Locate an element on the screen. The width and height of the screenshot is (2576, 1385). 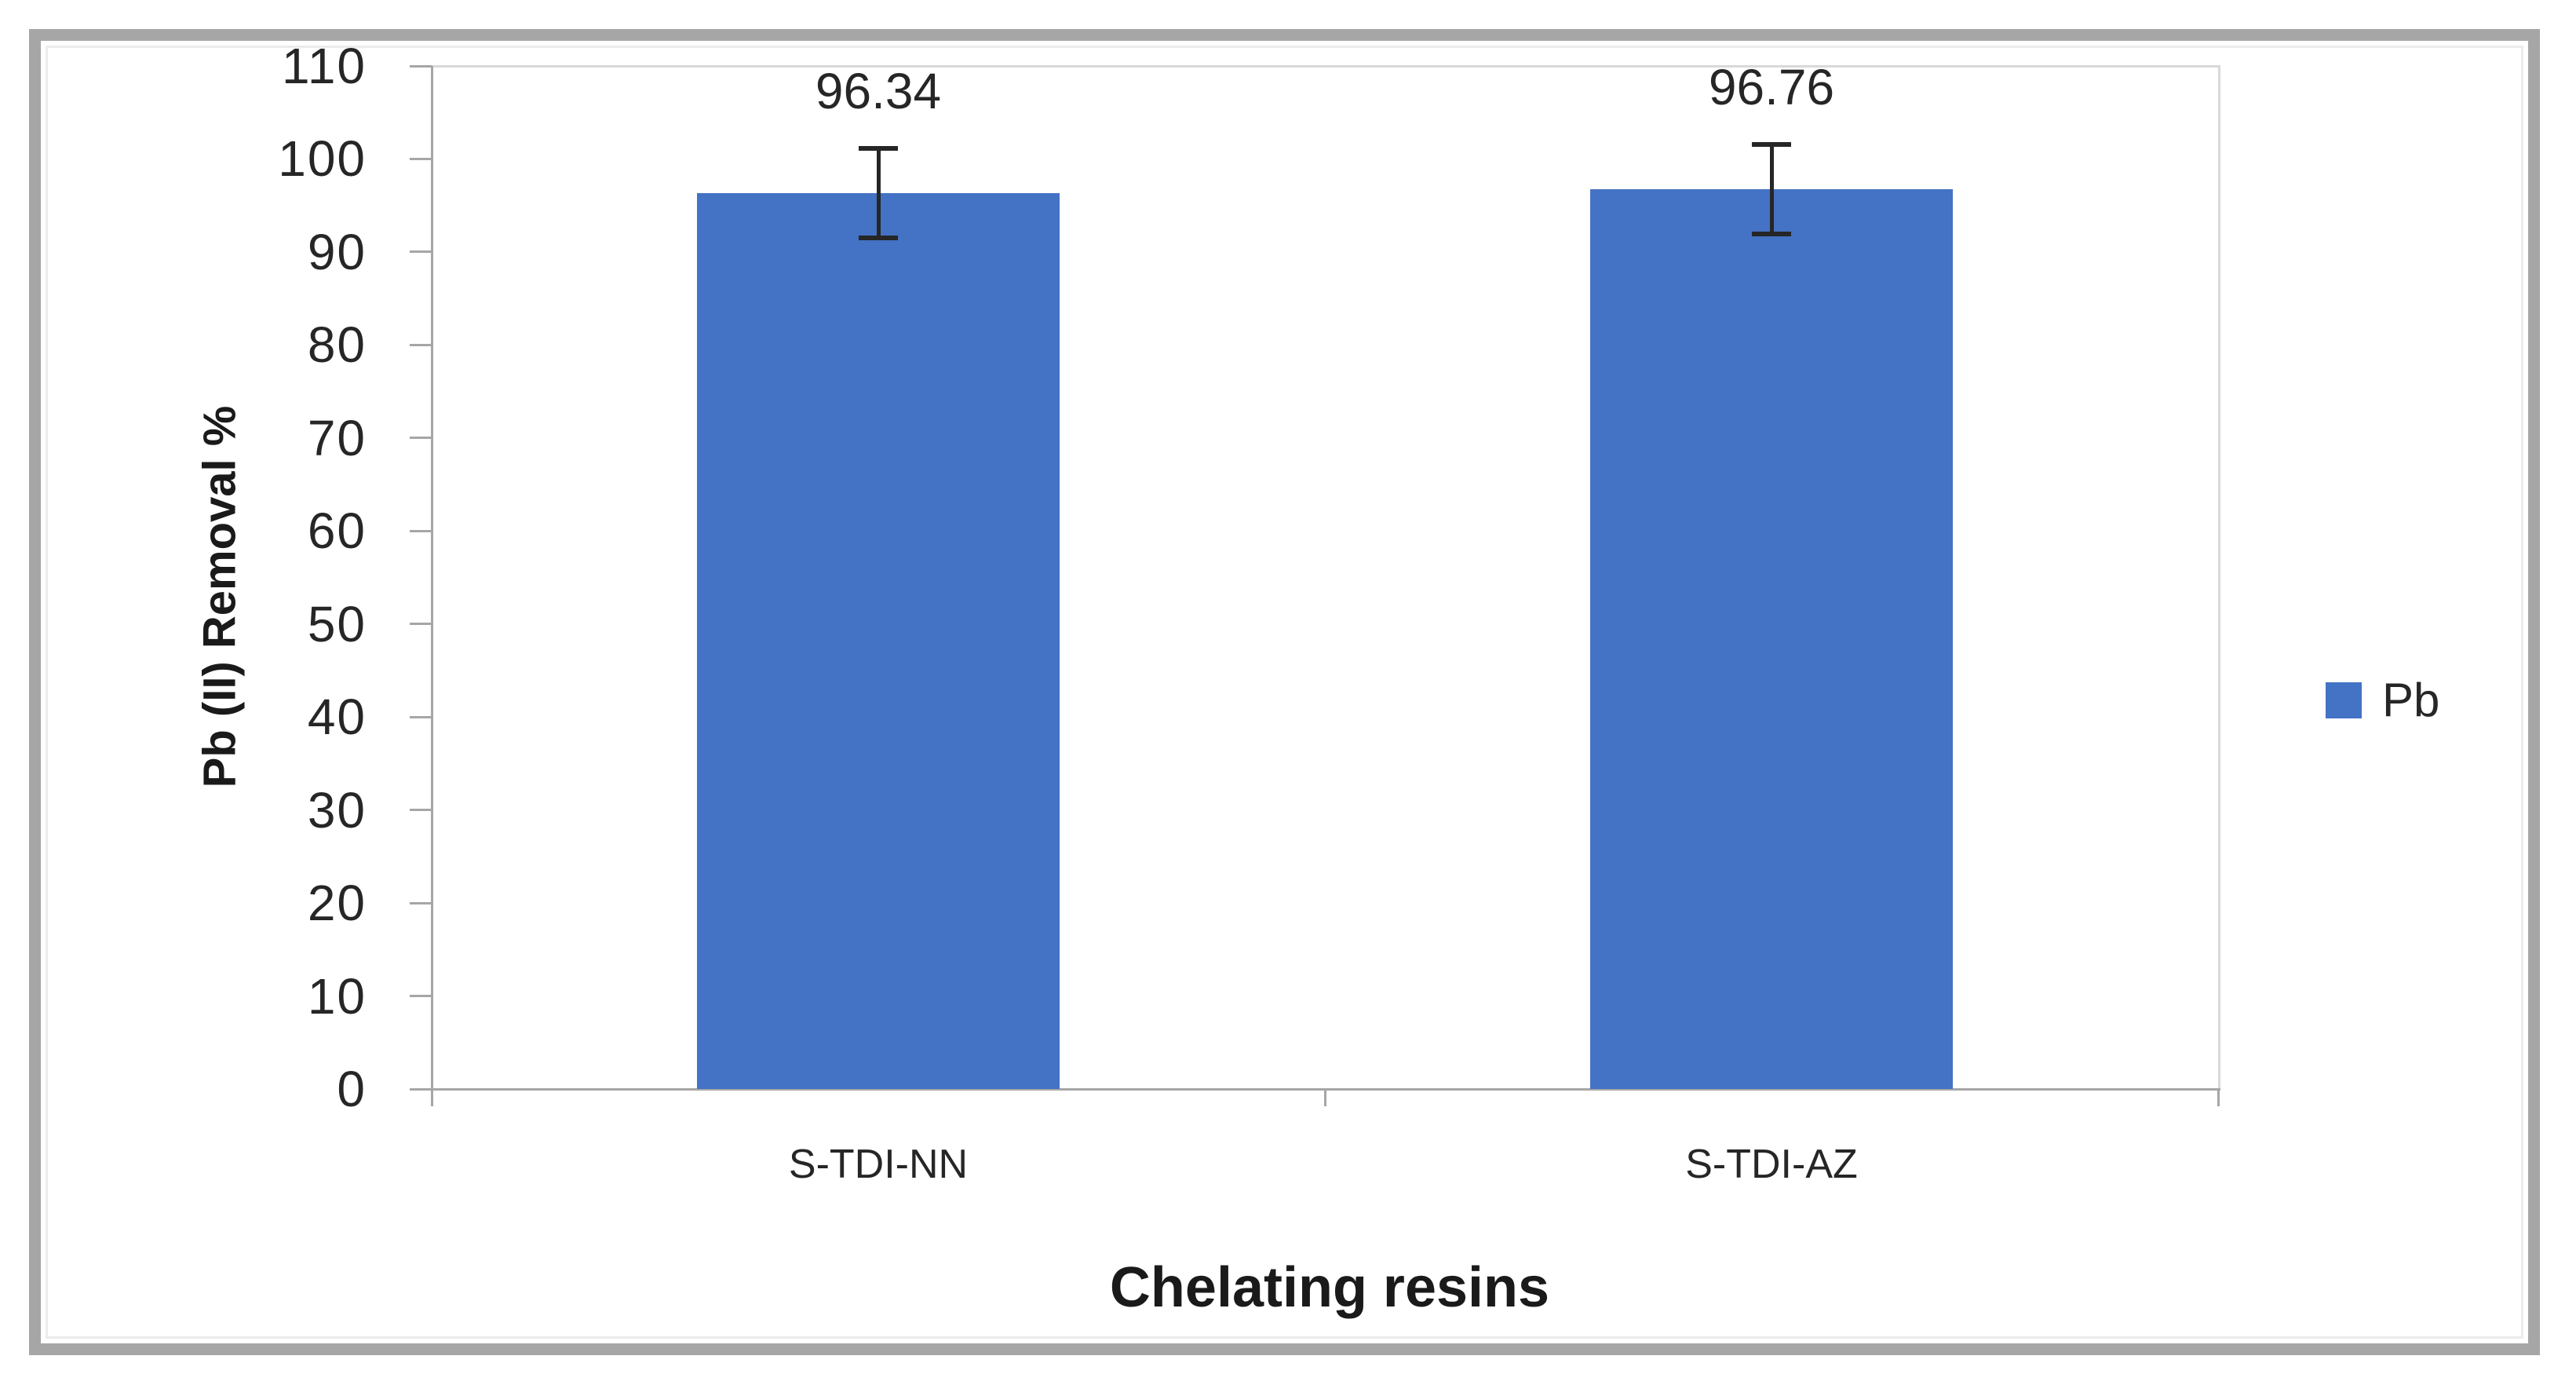
y-axis-line is located at coordinates (432, 578).